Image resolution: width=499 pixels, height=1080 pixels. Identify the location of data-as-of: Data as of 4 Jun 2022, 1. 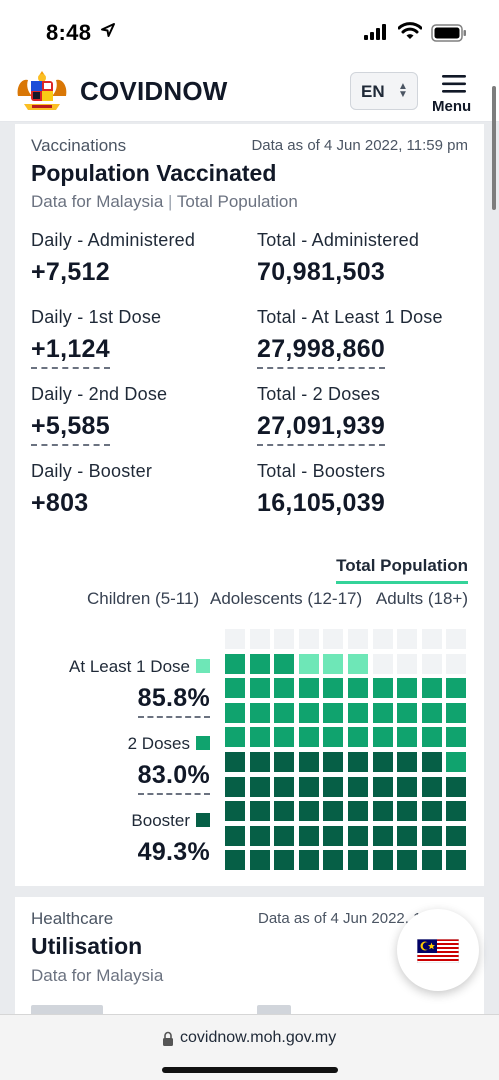
(340, 918).